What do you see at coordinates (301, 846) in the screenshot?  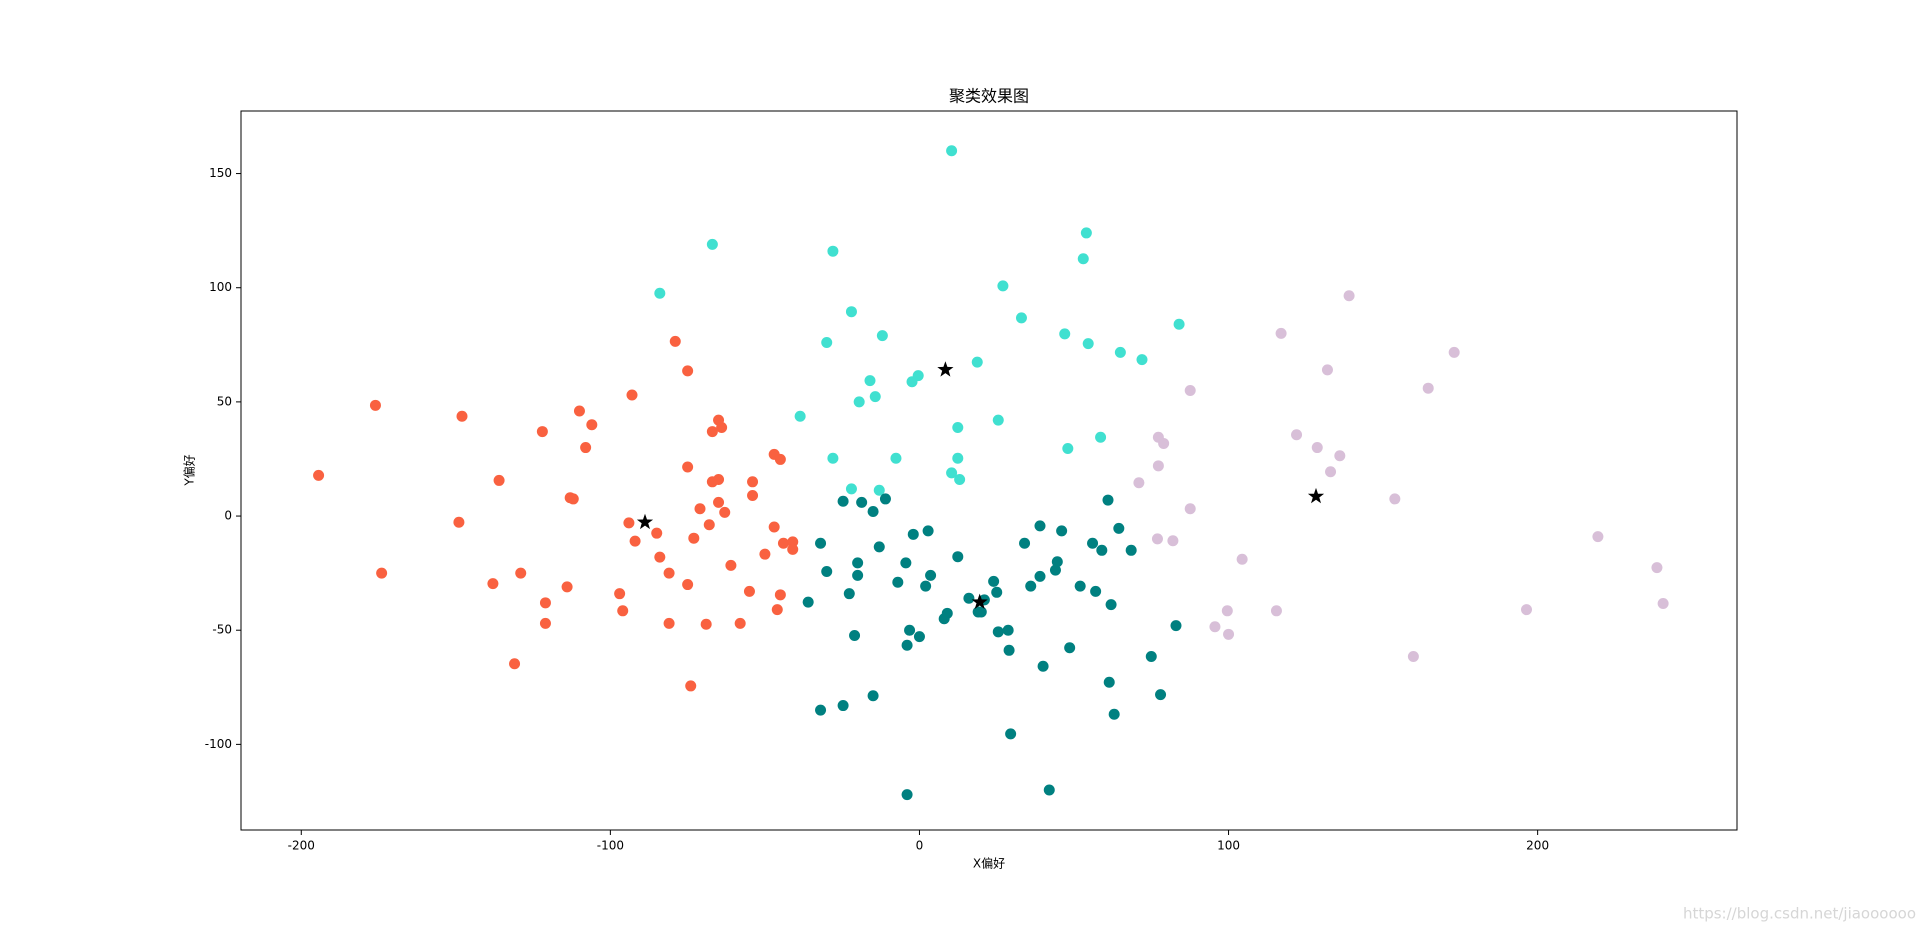 I see `x-tick-label: -200` at bounding box center [301, 846].